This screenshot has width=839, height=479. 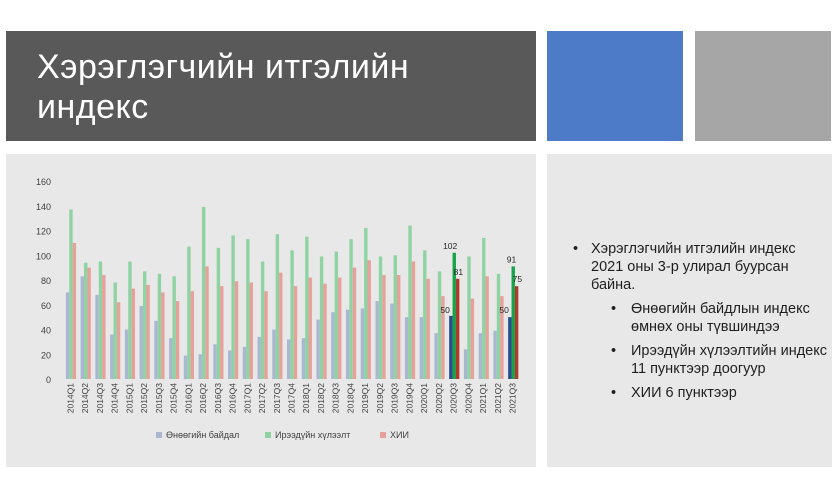 What do you see at coordinates (504, 310) in the screenshot?
I see `data-label: 50` at bounding box center [504, 310].